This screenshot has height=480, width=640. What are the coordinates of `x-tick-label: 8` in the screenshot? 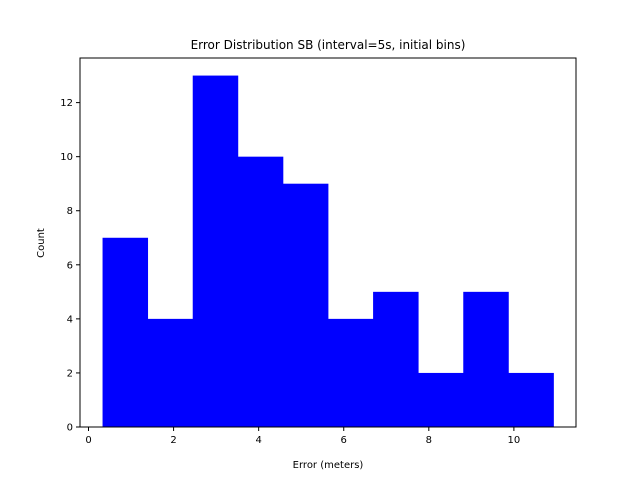 It's located at (429, 440).